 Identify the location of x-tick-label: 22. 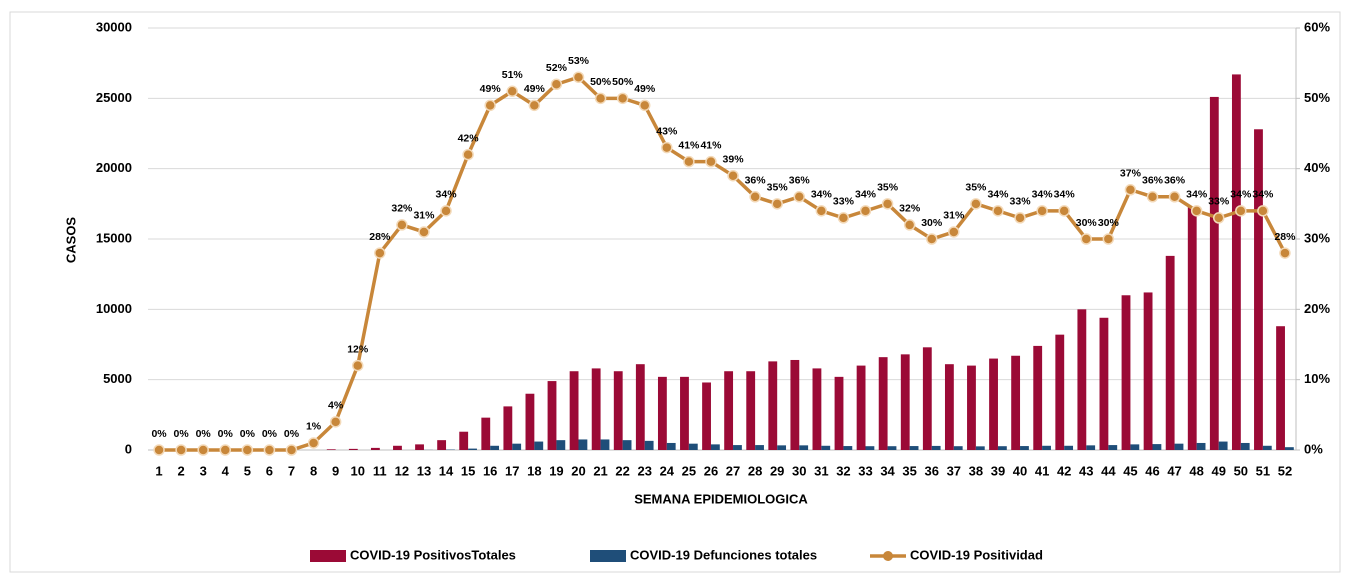
(622, 470).